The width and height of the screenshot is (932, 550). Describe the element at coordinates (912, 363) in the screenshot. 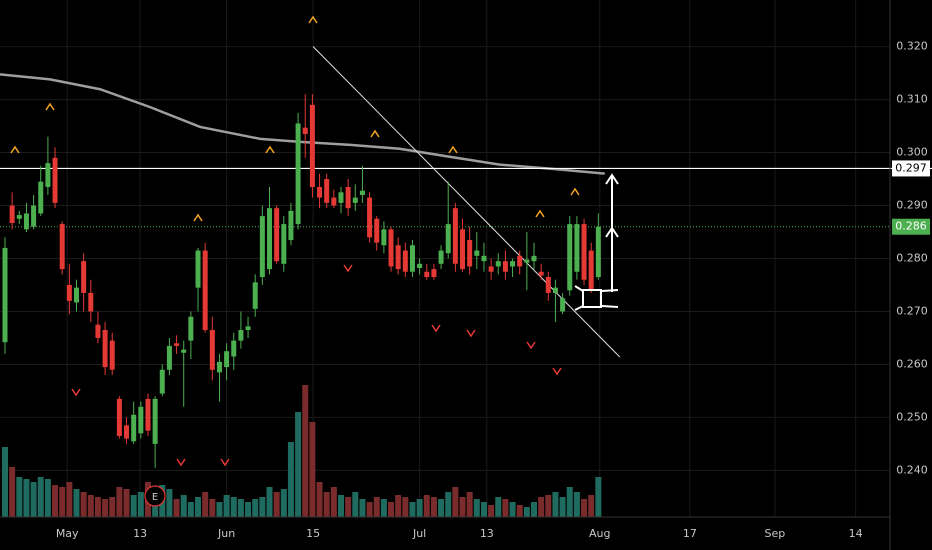

I see `y-tick-label: 0.260` at that location.